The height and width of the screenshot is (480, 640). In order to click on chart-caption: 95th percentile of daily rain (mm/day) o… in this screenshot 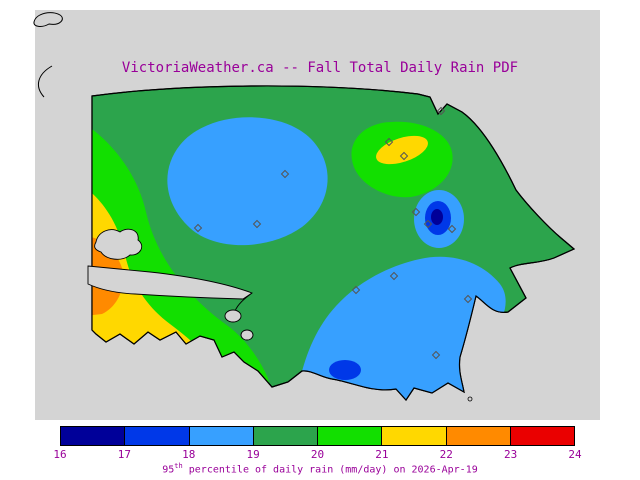, I will do `click(320, 468)`.